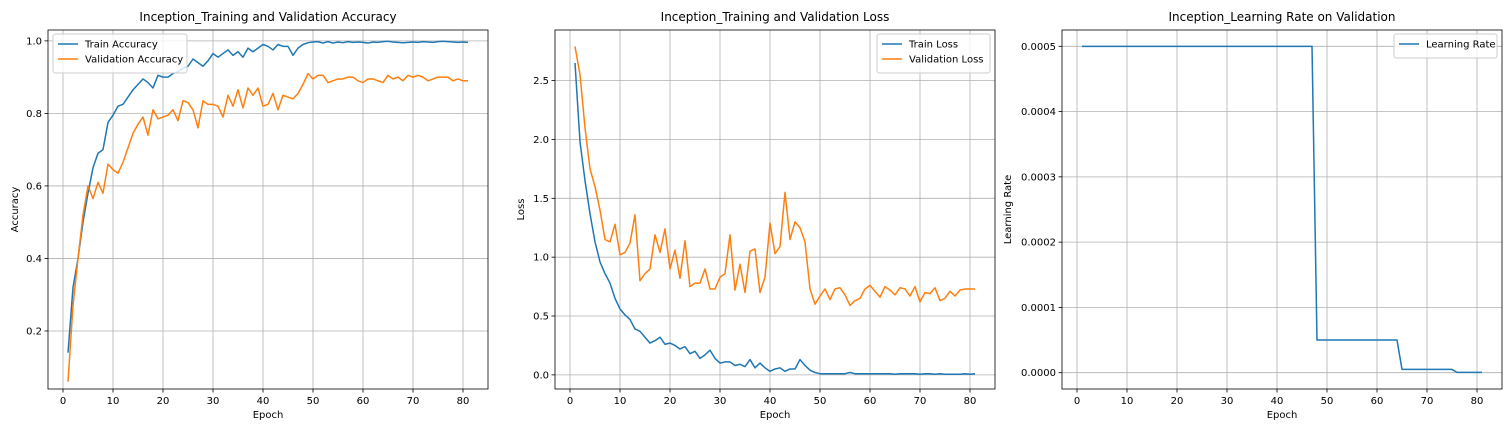 This screenshot has height=432, width=1512. I want to click on y-axis-label: Accuracy, so click(15, 210).